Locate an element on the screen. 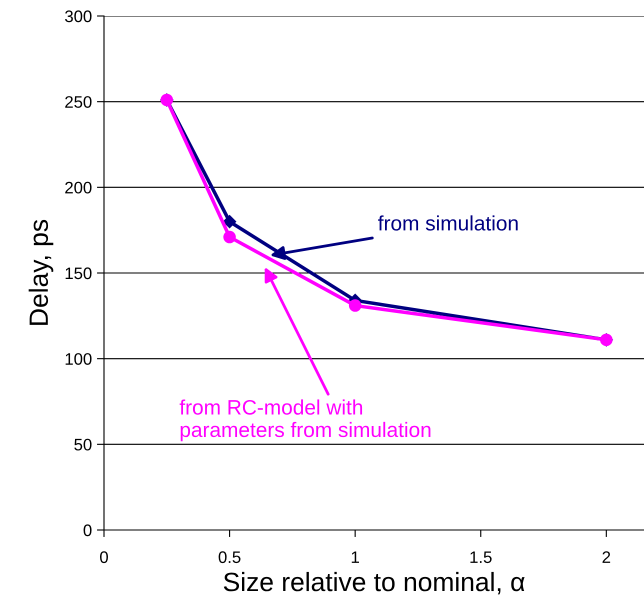 The image size is (644, 613). y-tick-label: 300 is located at coordinates (78, 16).